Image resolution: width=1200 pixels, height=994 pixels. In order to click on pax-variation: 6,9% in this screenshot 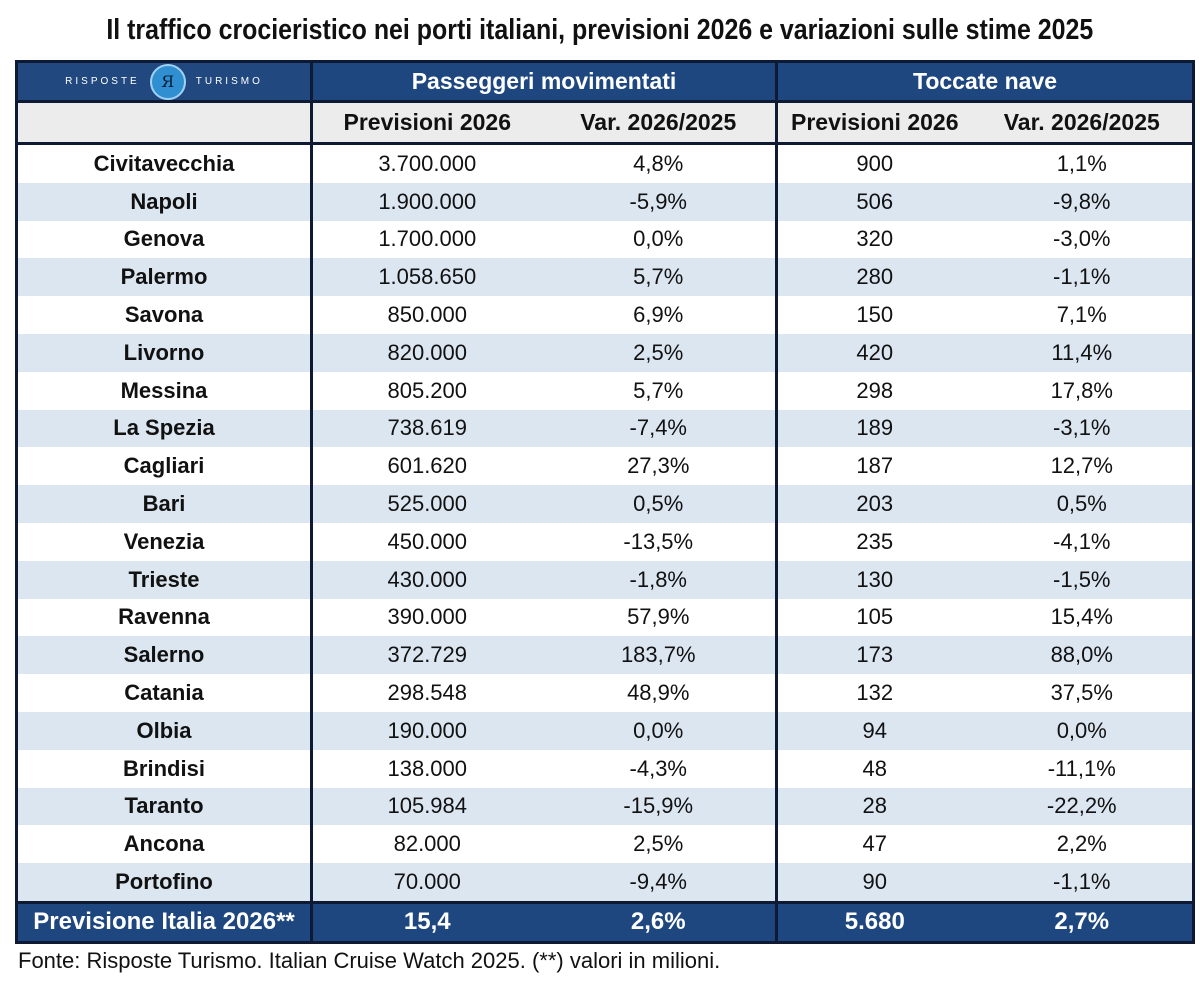, I will do `click(658, 315)`.